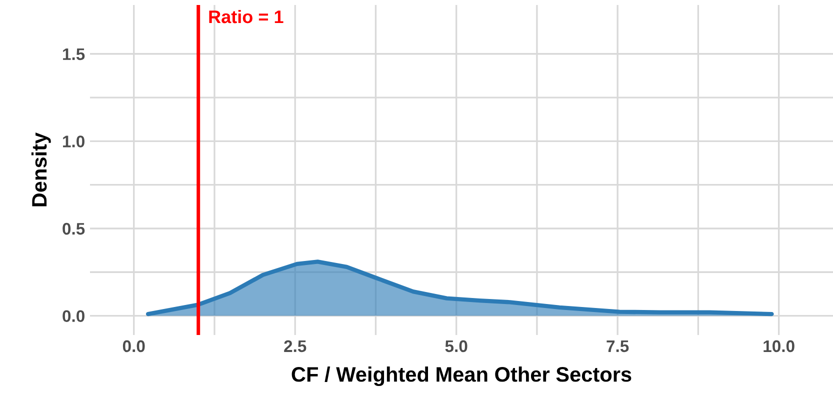  What do you see at coordinates (73, 228) in the screenshot?
I see `y-tick-label: 0.5` at bounding box center [73, 228].